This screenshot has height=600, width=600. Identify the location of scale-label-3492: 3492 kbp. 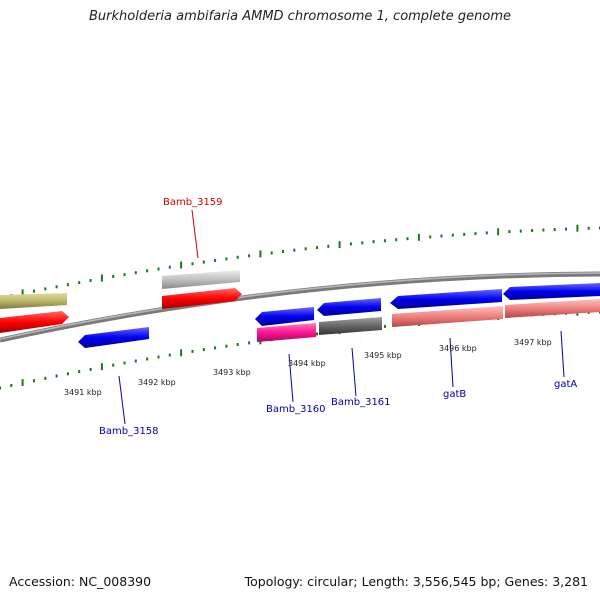
(157, 382).